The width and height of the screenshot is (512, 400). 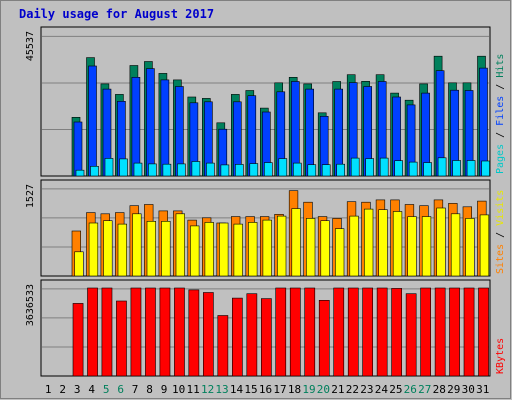 I want to click on day-label-15: 15, so click(x=250, y=389).